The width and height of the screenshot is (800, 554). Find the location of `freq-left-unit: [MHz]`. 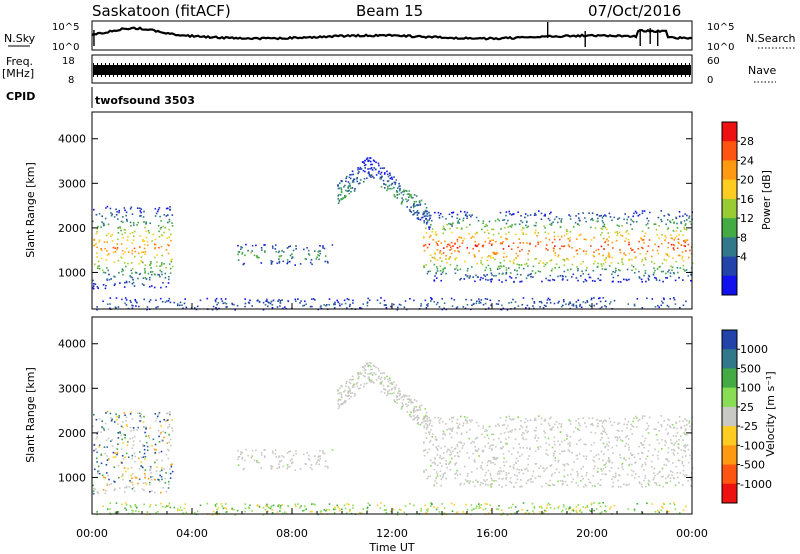

freq-left-unit: [MHz] is located at coordinates (18, 73).